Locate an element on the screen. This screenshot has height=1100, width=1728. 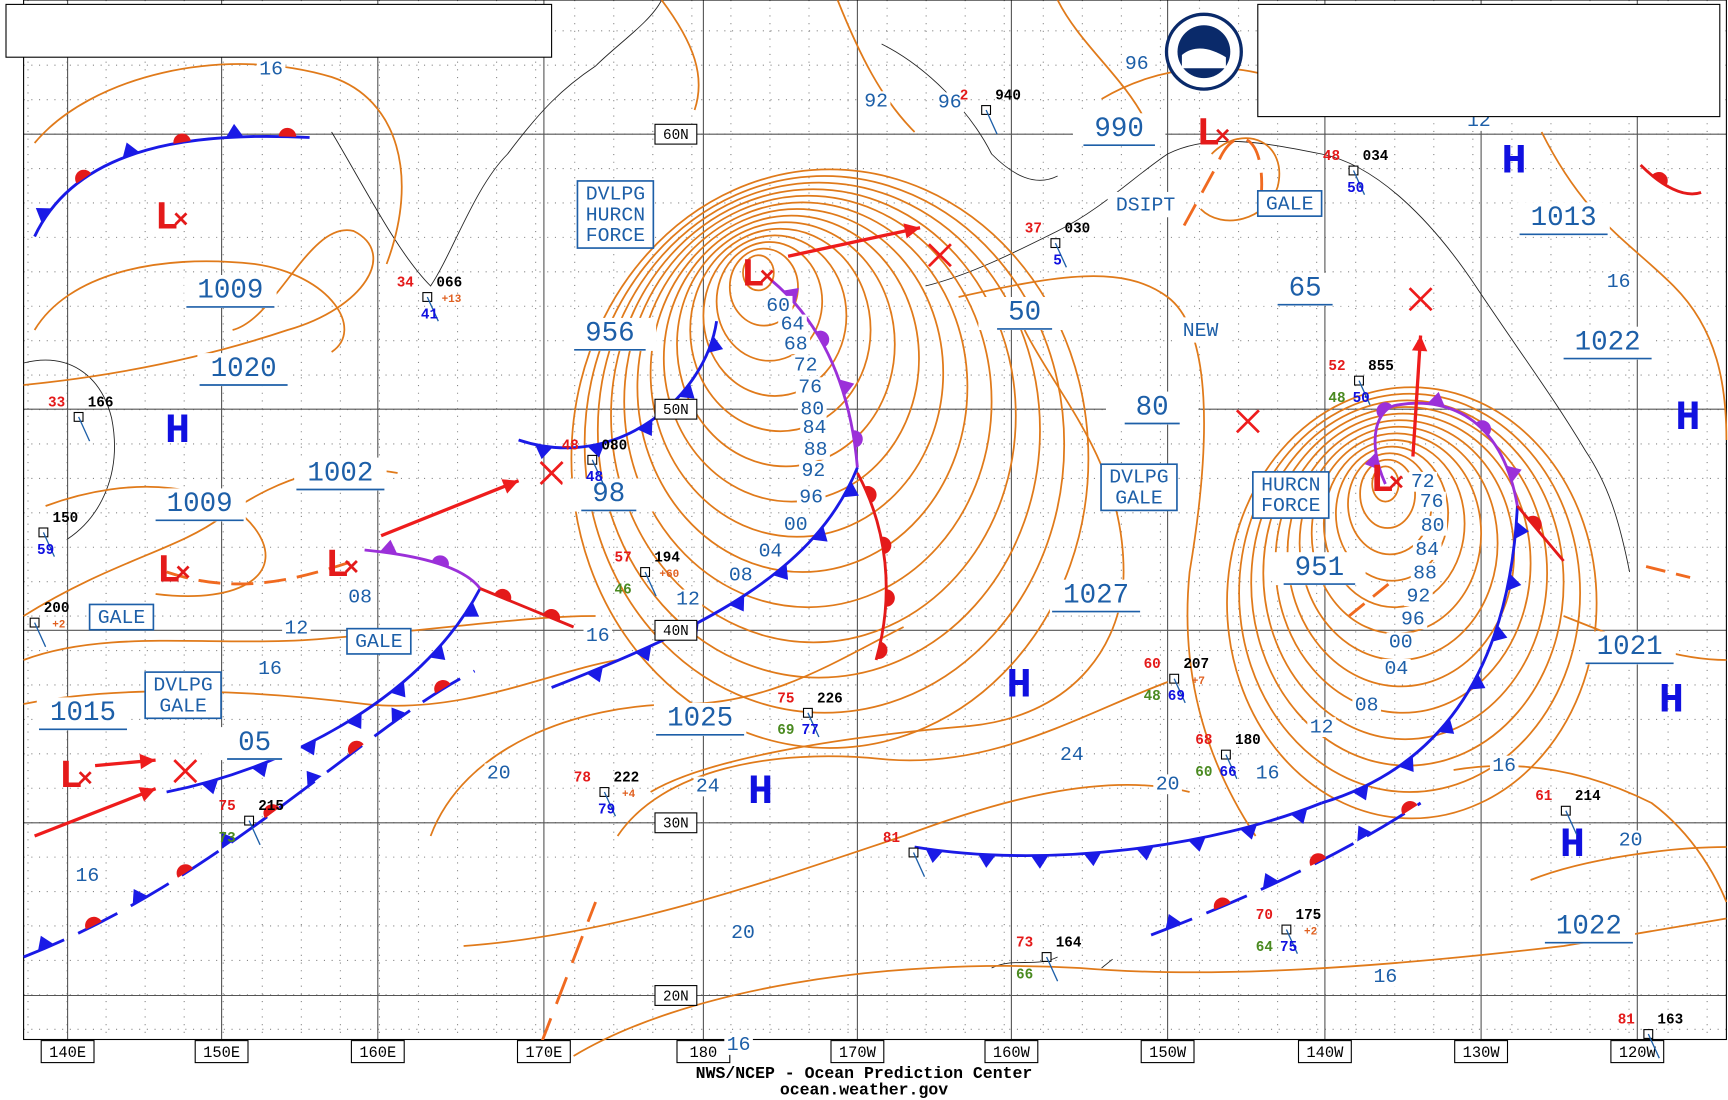
isobar-label: 20 is located at coordinates (499, 774).